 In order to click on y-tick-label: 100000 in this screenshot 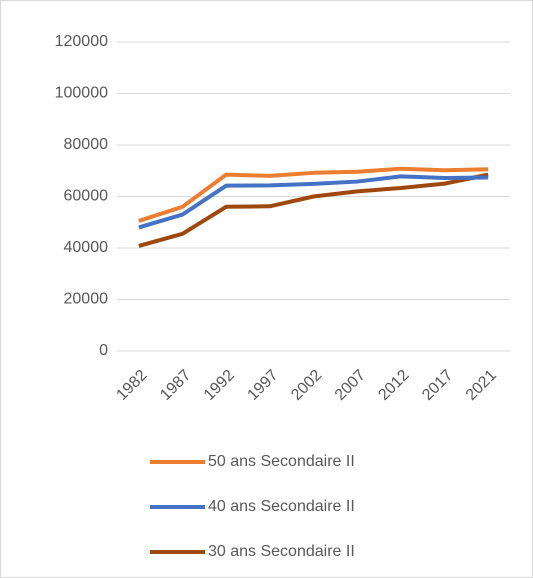, I will do `click(81, 93)`.